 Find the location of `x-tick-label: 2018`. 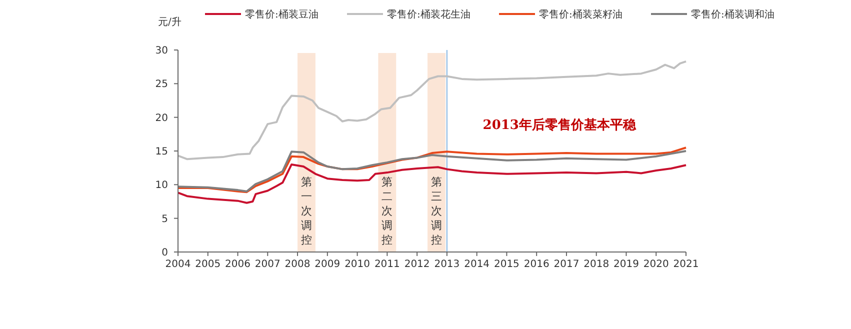

x-tick-label: 2018 is located at coordinates (597, 264).